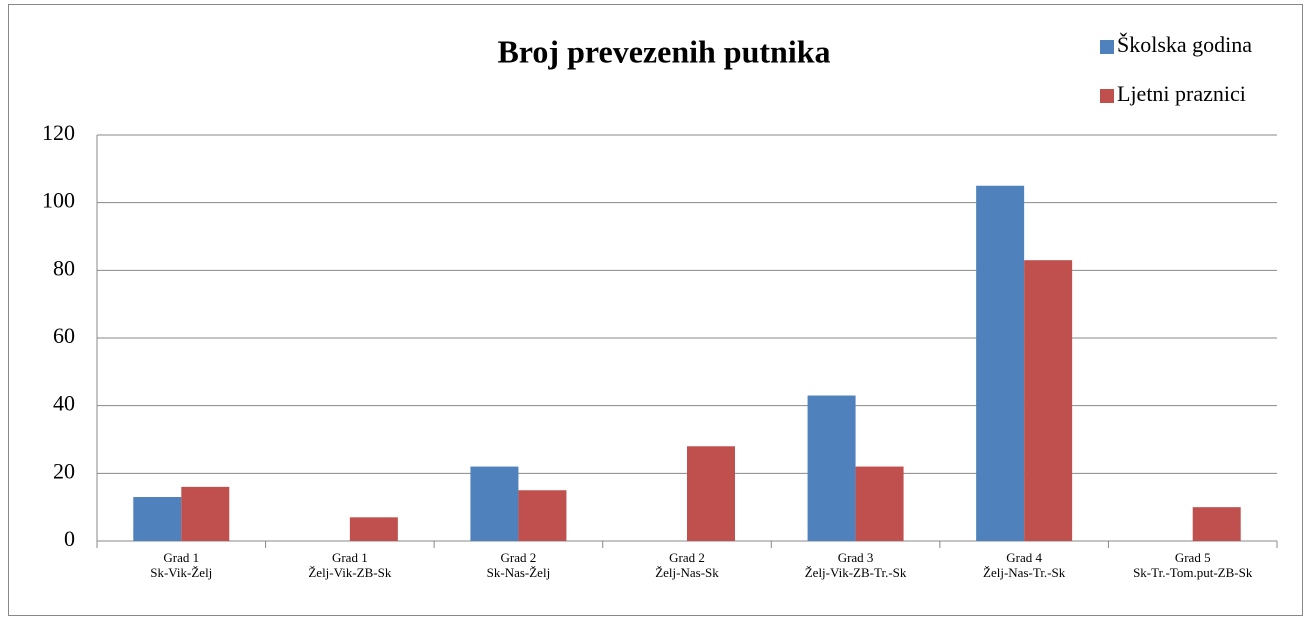 This screenshot has width=1312, height=620. What do you see at coordinates (64, 335) in the screenshot?
I see `y-tick-label: 60` at bounding box center [64, 335].